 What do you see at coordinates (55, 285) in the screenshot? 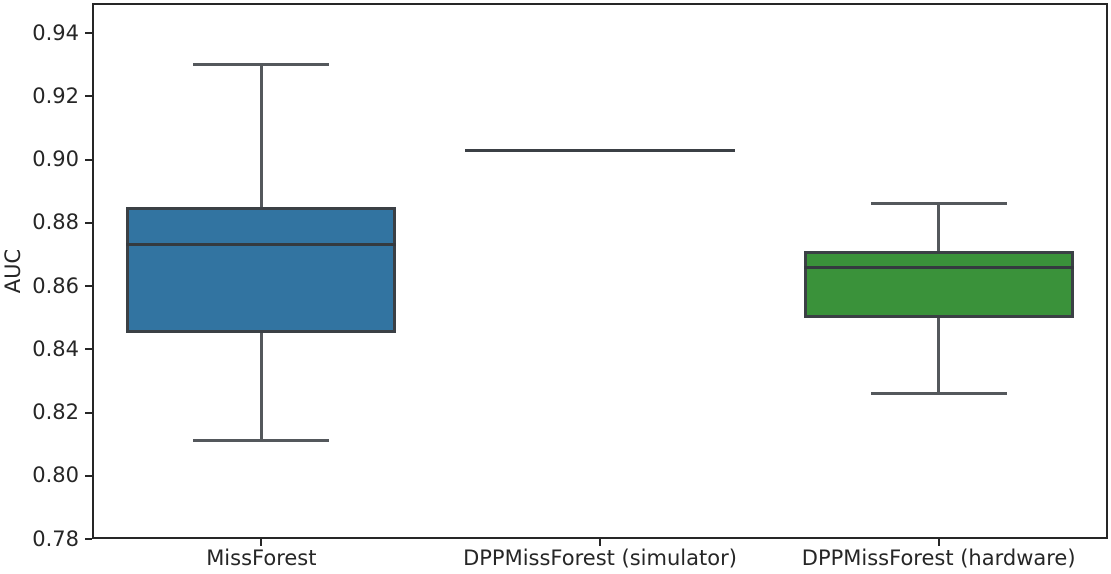
I see `y-tick-label: 0.86` at bounding box center [55, 285].